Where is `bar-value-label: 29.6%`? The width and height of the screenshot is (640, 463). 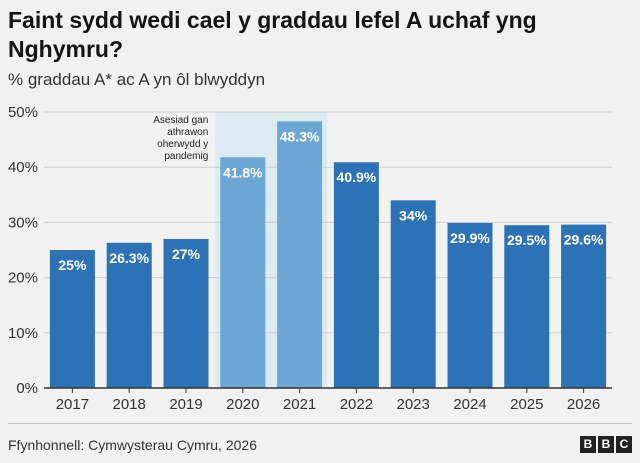 bar-value-label: 29.6% is located at coordinates (584, 240).